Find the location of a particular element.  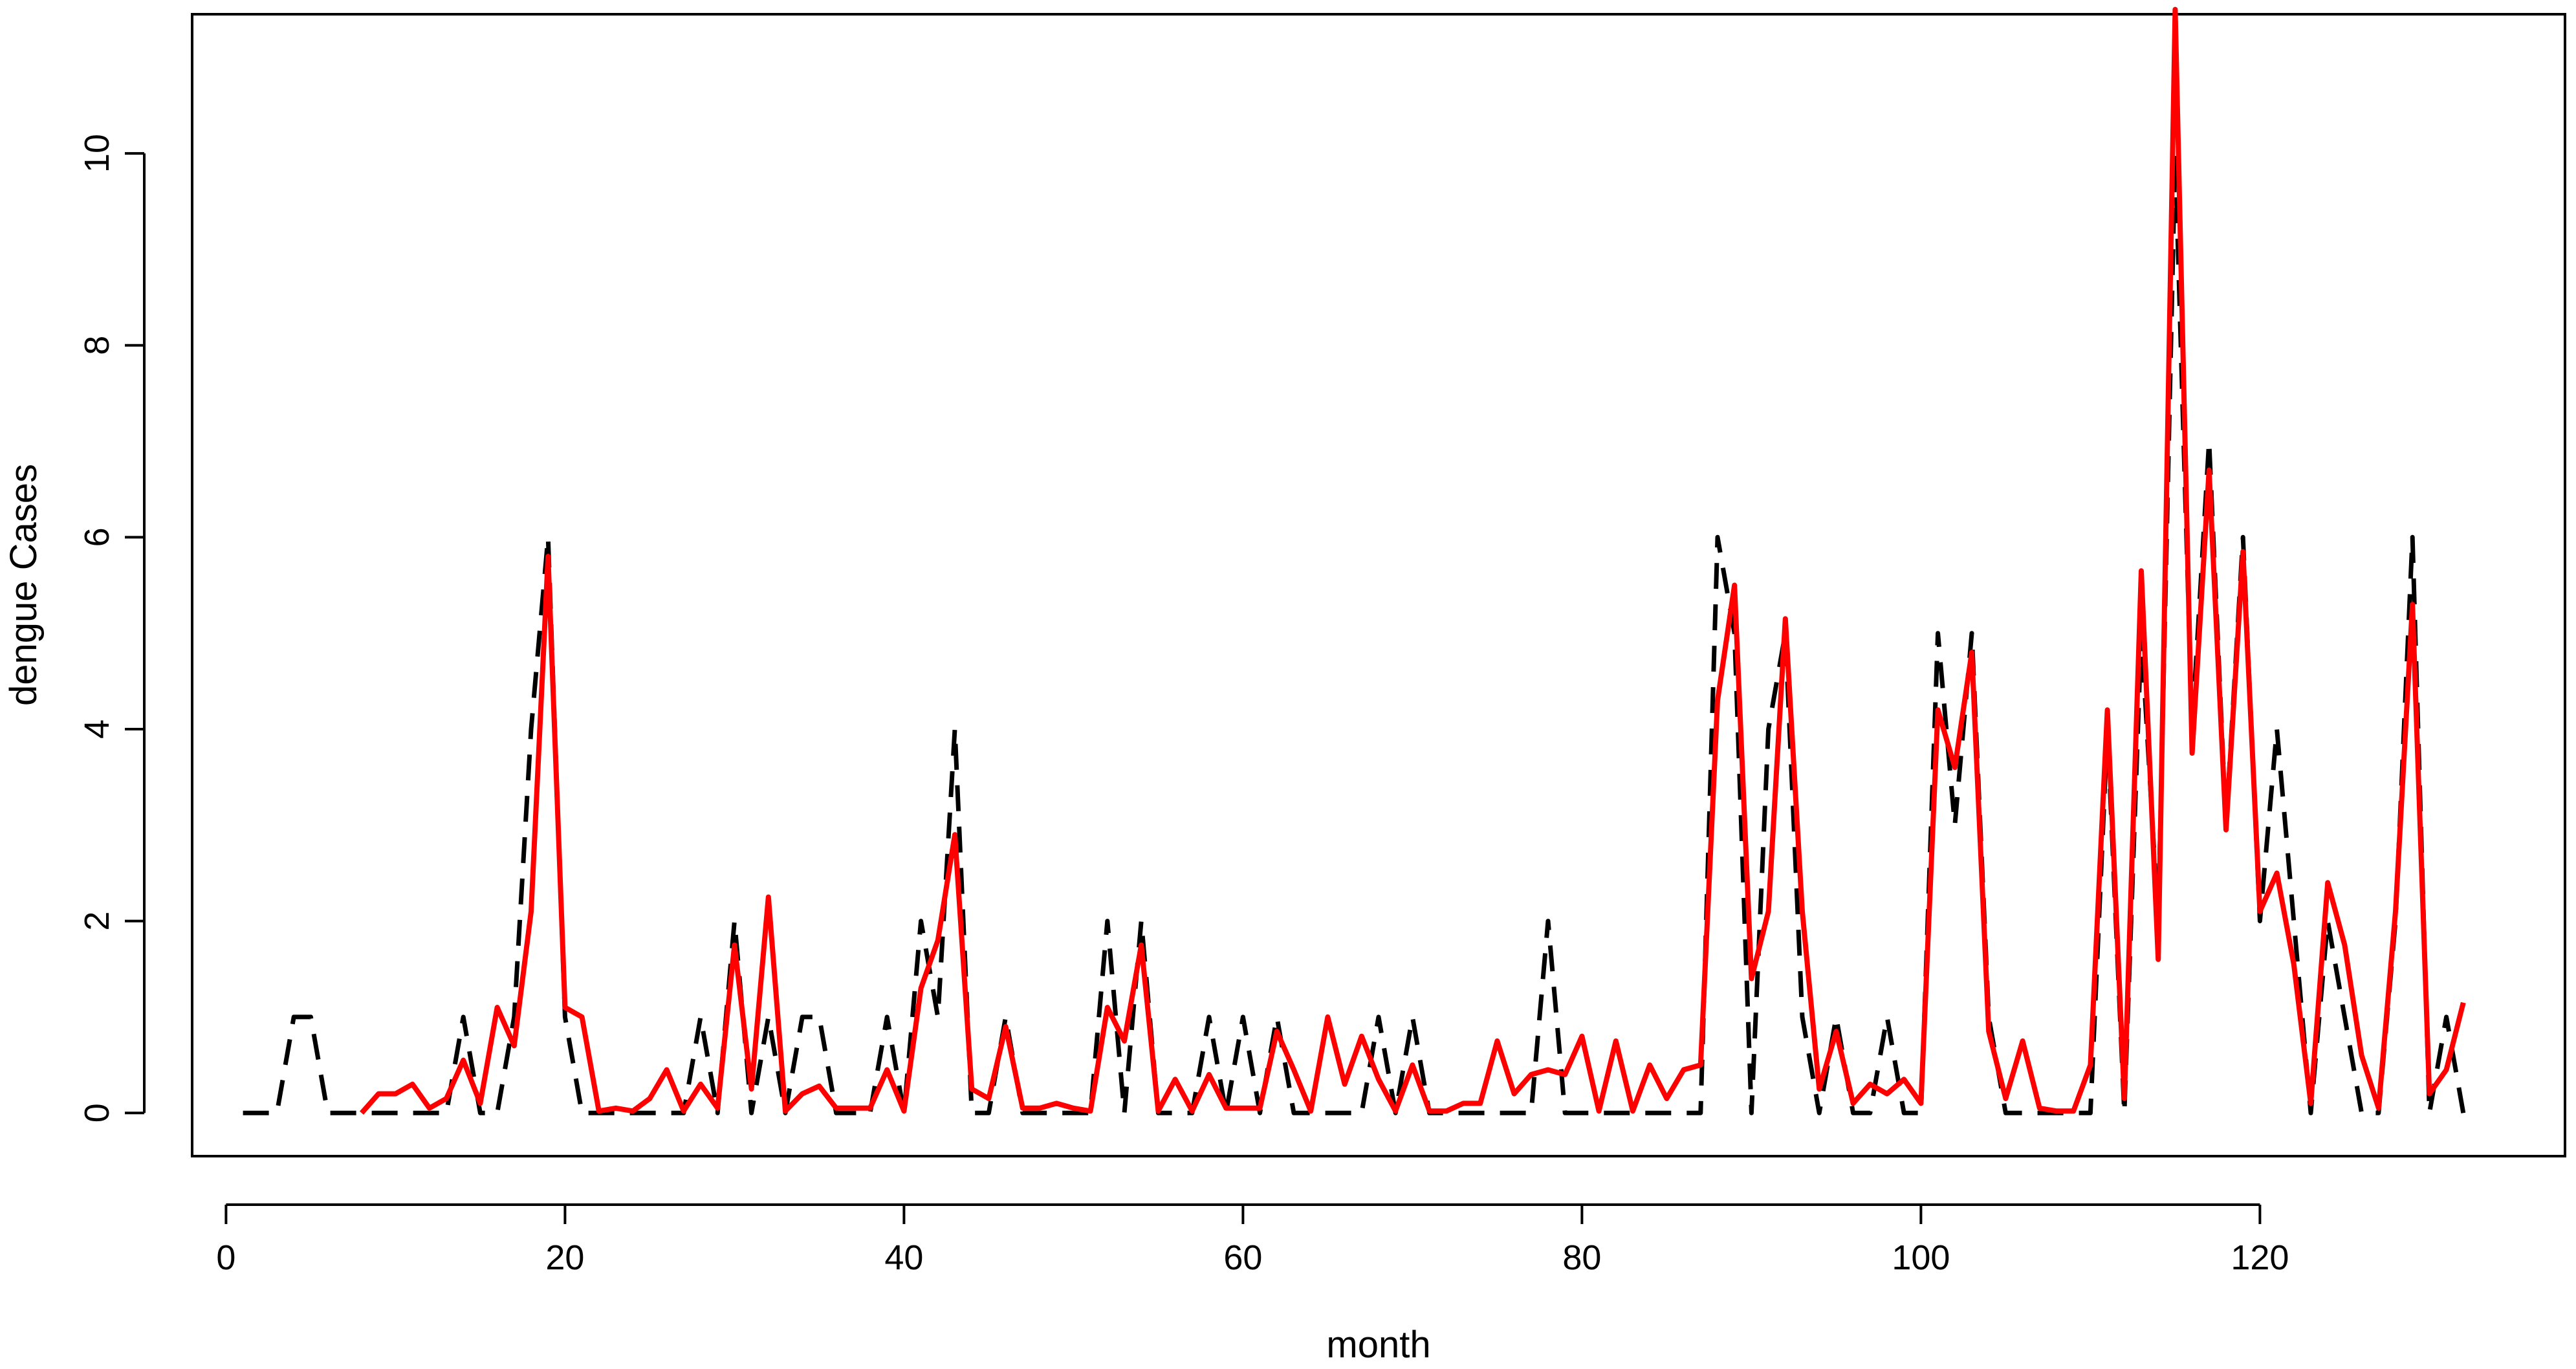

x-tick-label: 60 is located at coordinates (1242, 1258).